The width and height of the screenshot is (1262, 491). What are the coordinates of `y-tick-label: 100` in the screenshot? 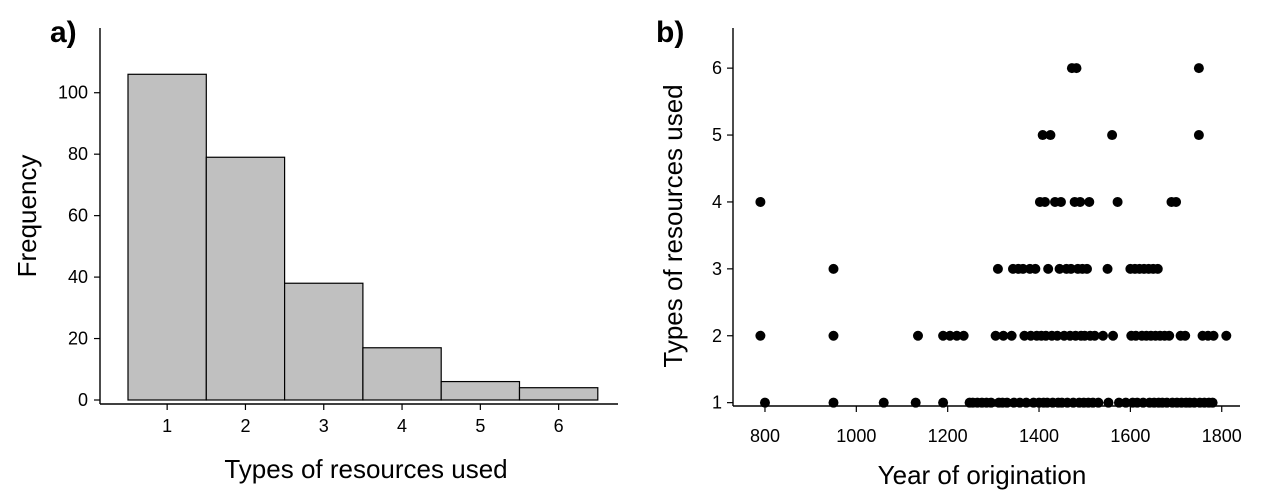 It's located at (73, 93).